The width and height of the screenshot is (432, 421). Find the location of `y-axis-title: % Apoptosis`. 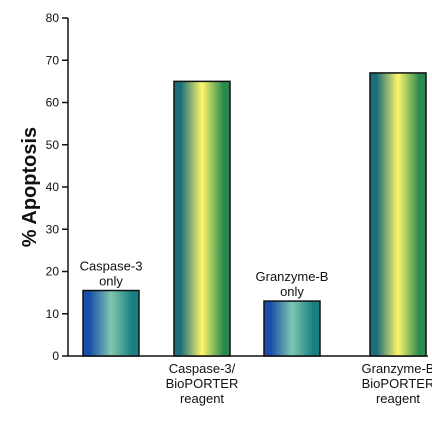

y-axis-title: % Apoptosis is located at coordinates (30, 187).